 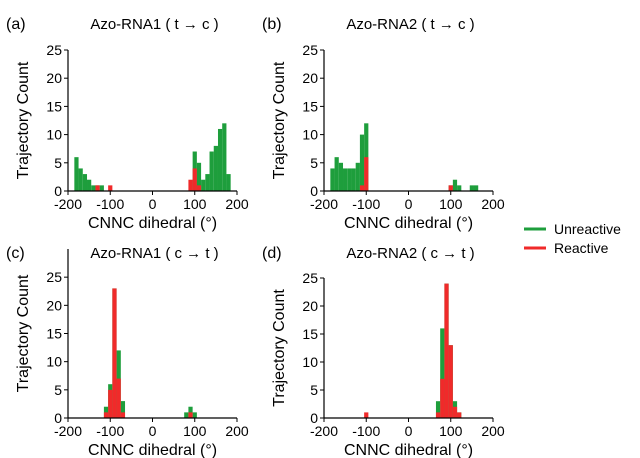 What do you see at coordinates (410, 253) in the screenshot?
I see `chart-title: Azo-RNA2 ( c → t )` at bounding box center [410, 253].